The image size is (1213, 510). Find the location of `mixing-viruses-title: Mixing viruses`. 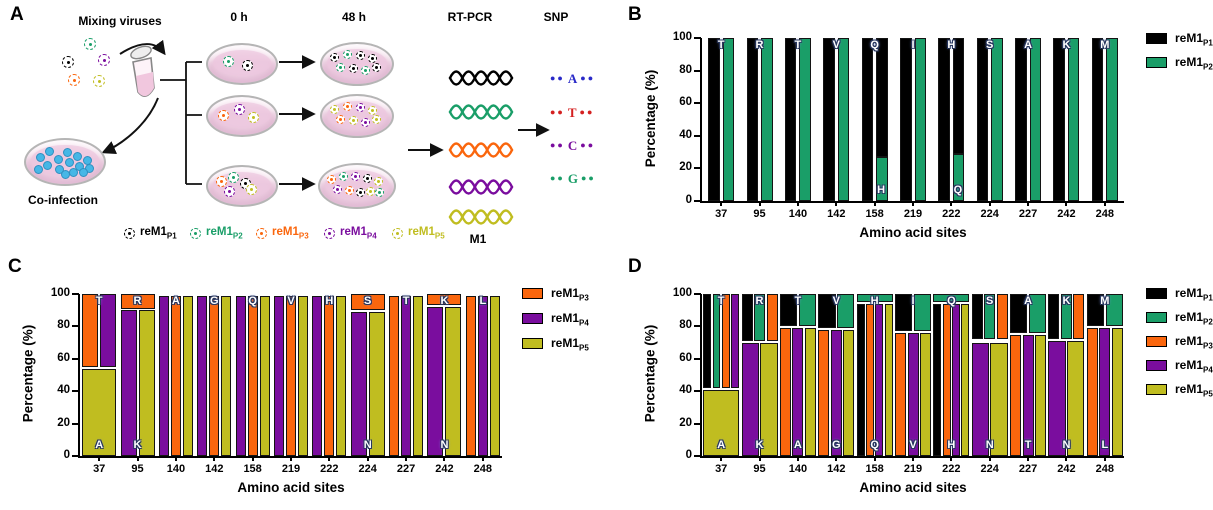

mixing-viruses-title: Mixing viruses is located at coordinates (120, 21).